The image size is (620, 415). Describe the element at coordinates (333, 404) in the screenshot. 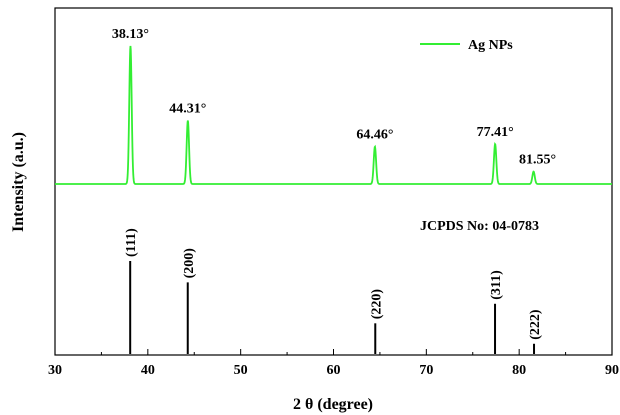

I see `x-axis-label: 2 θ (degree)` at that location.